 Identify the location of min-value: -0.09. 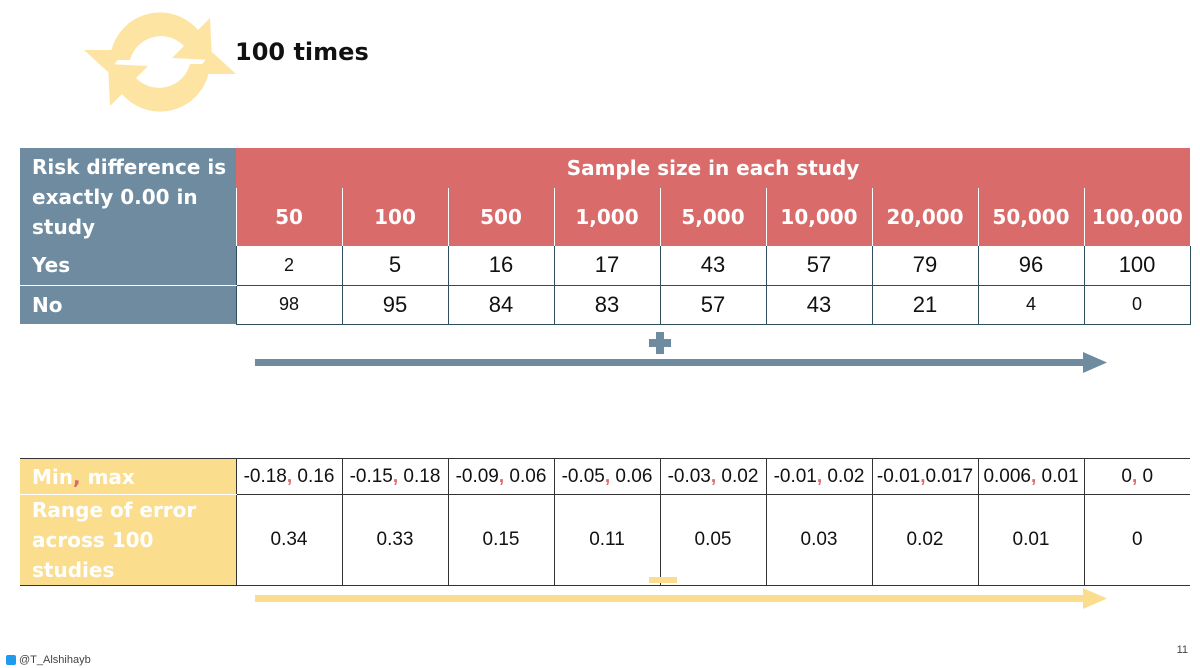
(477, 476).